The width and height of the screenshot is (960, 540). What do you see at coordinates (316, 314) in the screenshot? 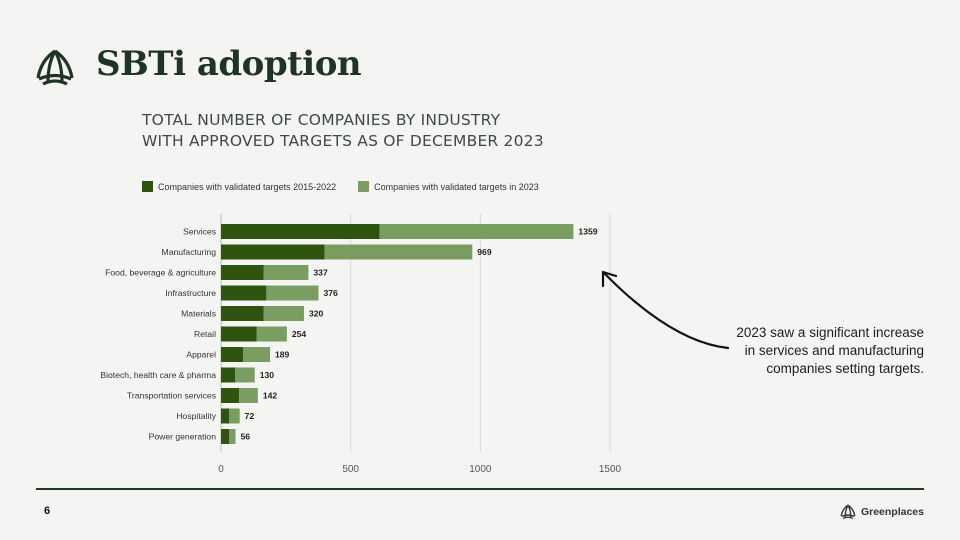
I see `data-label-total: 320` at bounding box center [316, 314].